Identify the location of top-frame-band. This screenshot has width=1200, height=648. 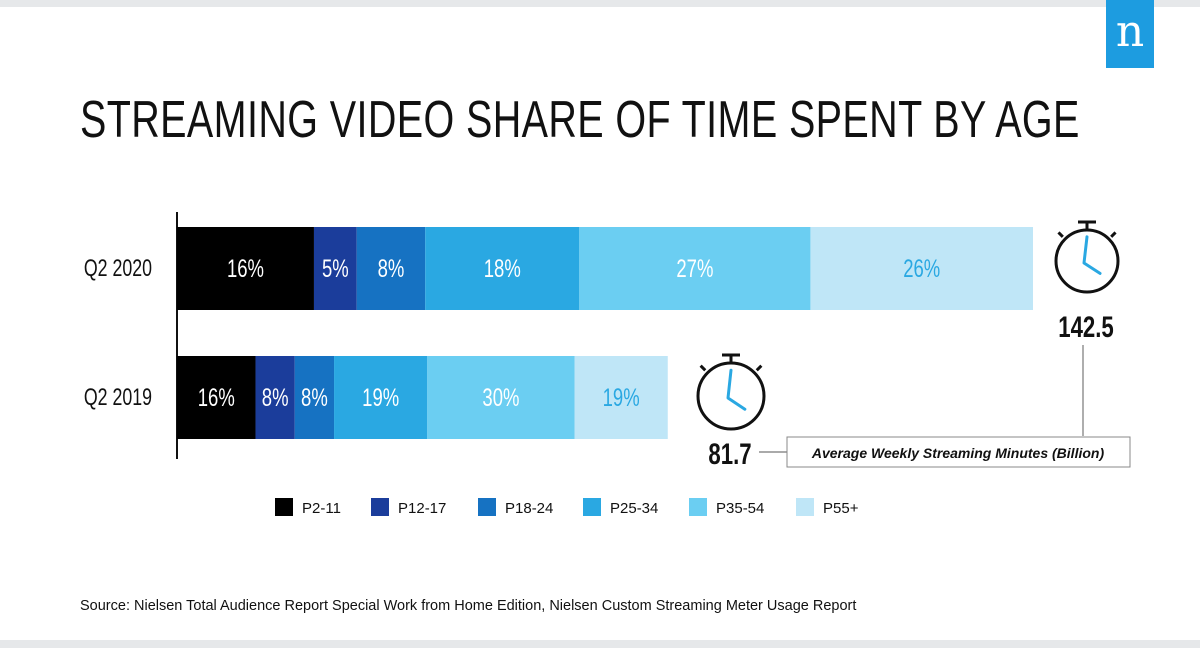
(600, 3).